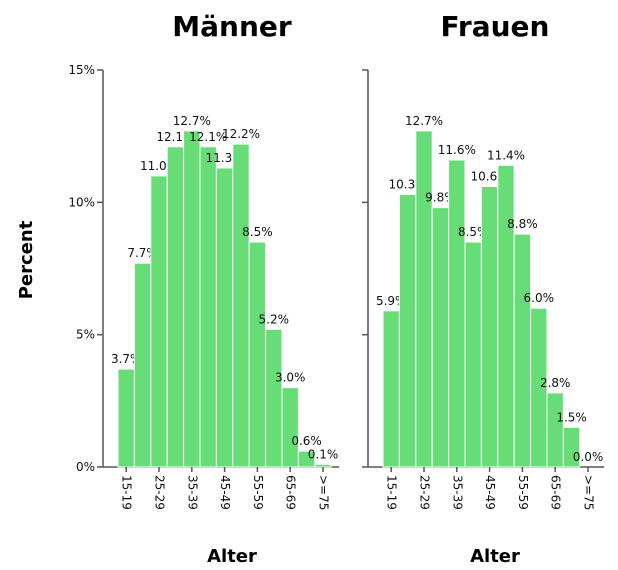 The height and width of the screenshot is (570, 618). What do you see at coordinates (323, 454) in the screenshot?
I see `data-label: 0.1%` at bounding box center [323, 454].